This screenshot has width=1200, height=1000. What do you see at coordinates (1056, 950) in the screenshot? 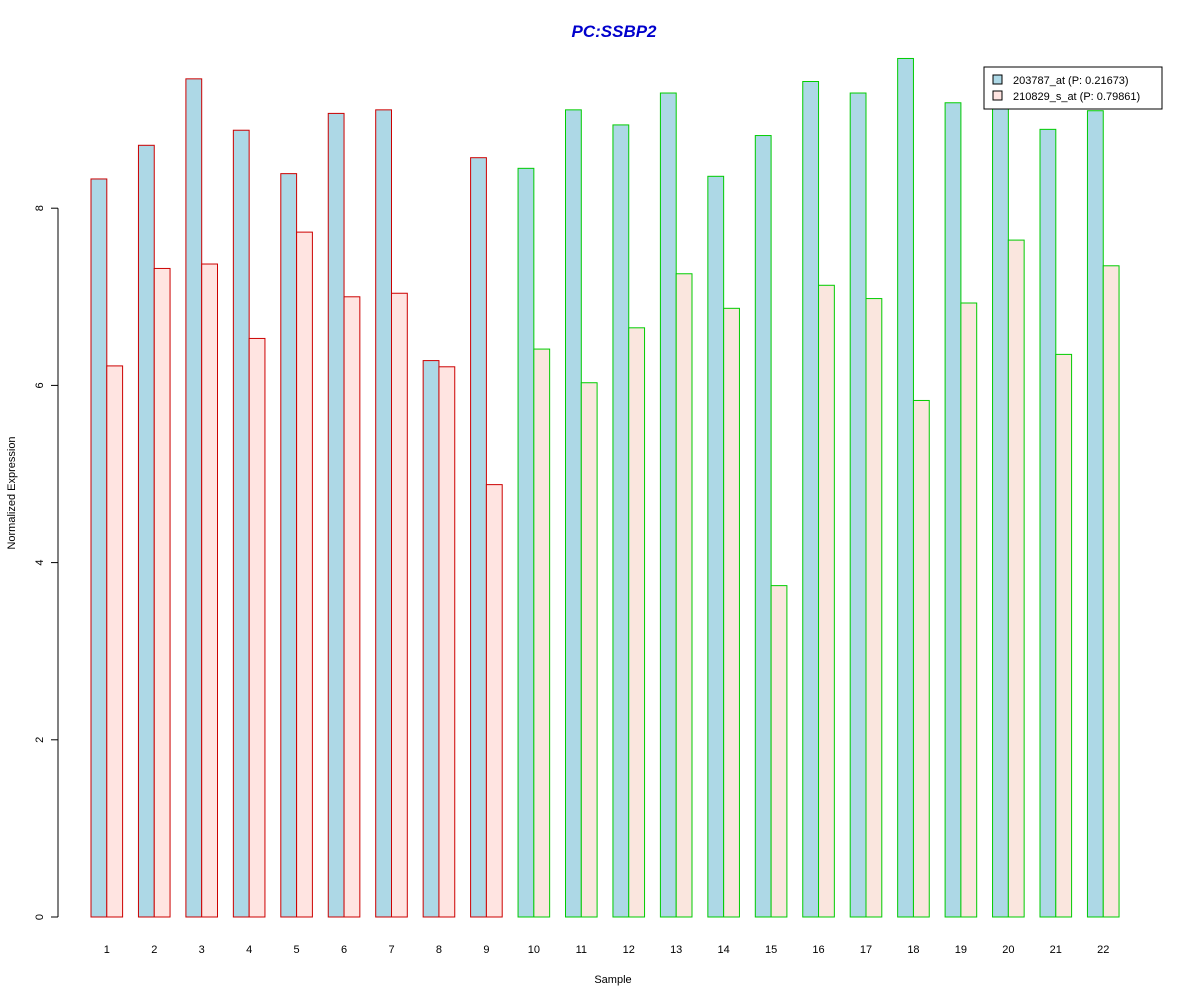
I see `x-tick-label: 21` at bounding box center [1056, 950].